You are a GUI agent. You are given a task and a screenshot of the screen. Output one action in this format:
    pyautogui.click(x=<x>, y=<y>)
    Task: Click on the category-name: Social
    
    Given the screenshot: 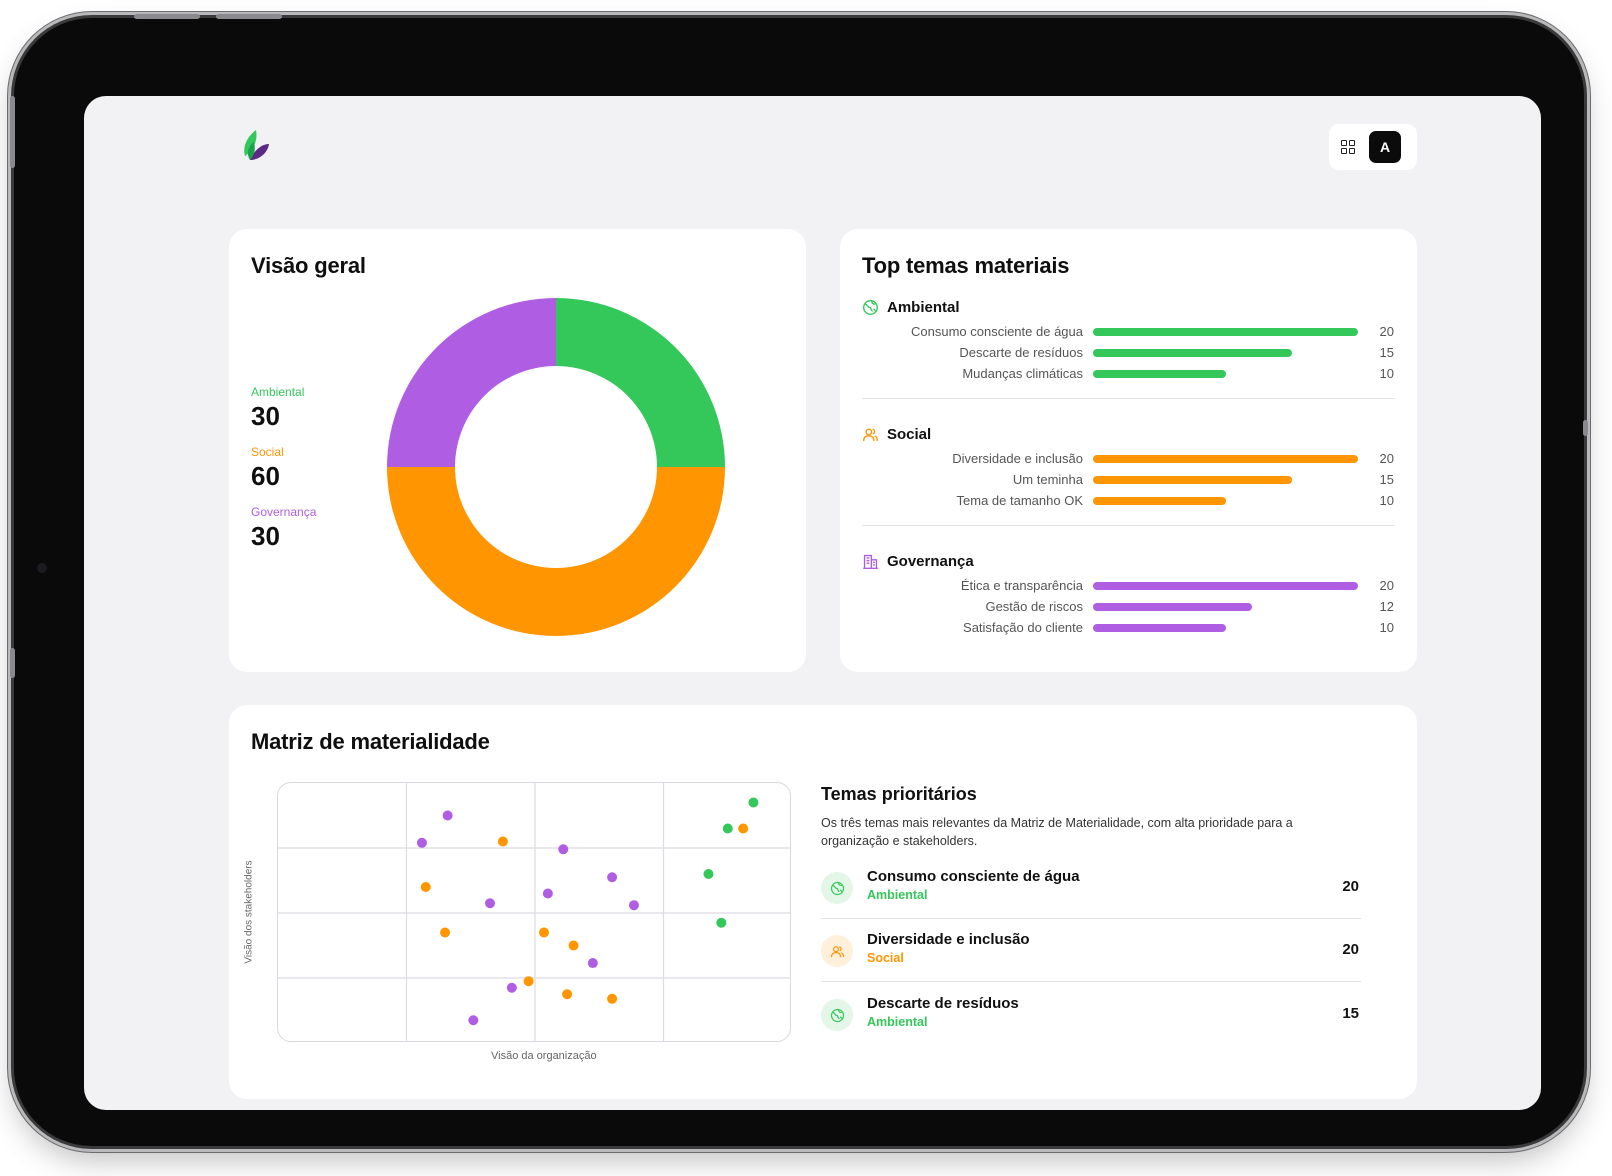 What is the action you would take?
    pyautogui.click(x=909, y=434)
    